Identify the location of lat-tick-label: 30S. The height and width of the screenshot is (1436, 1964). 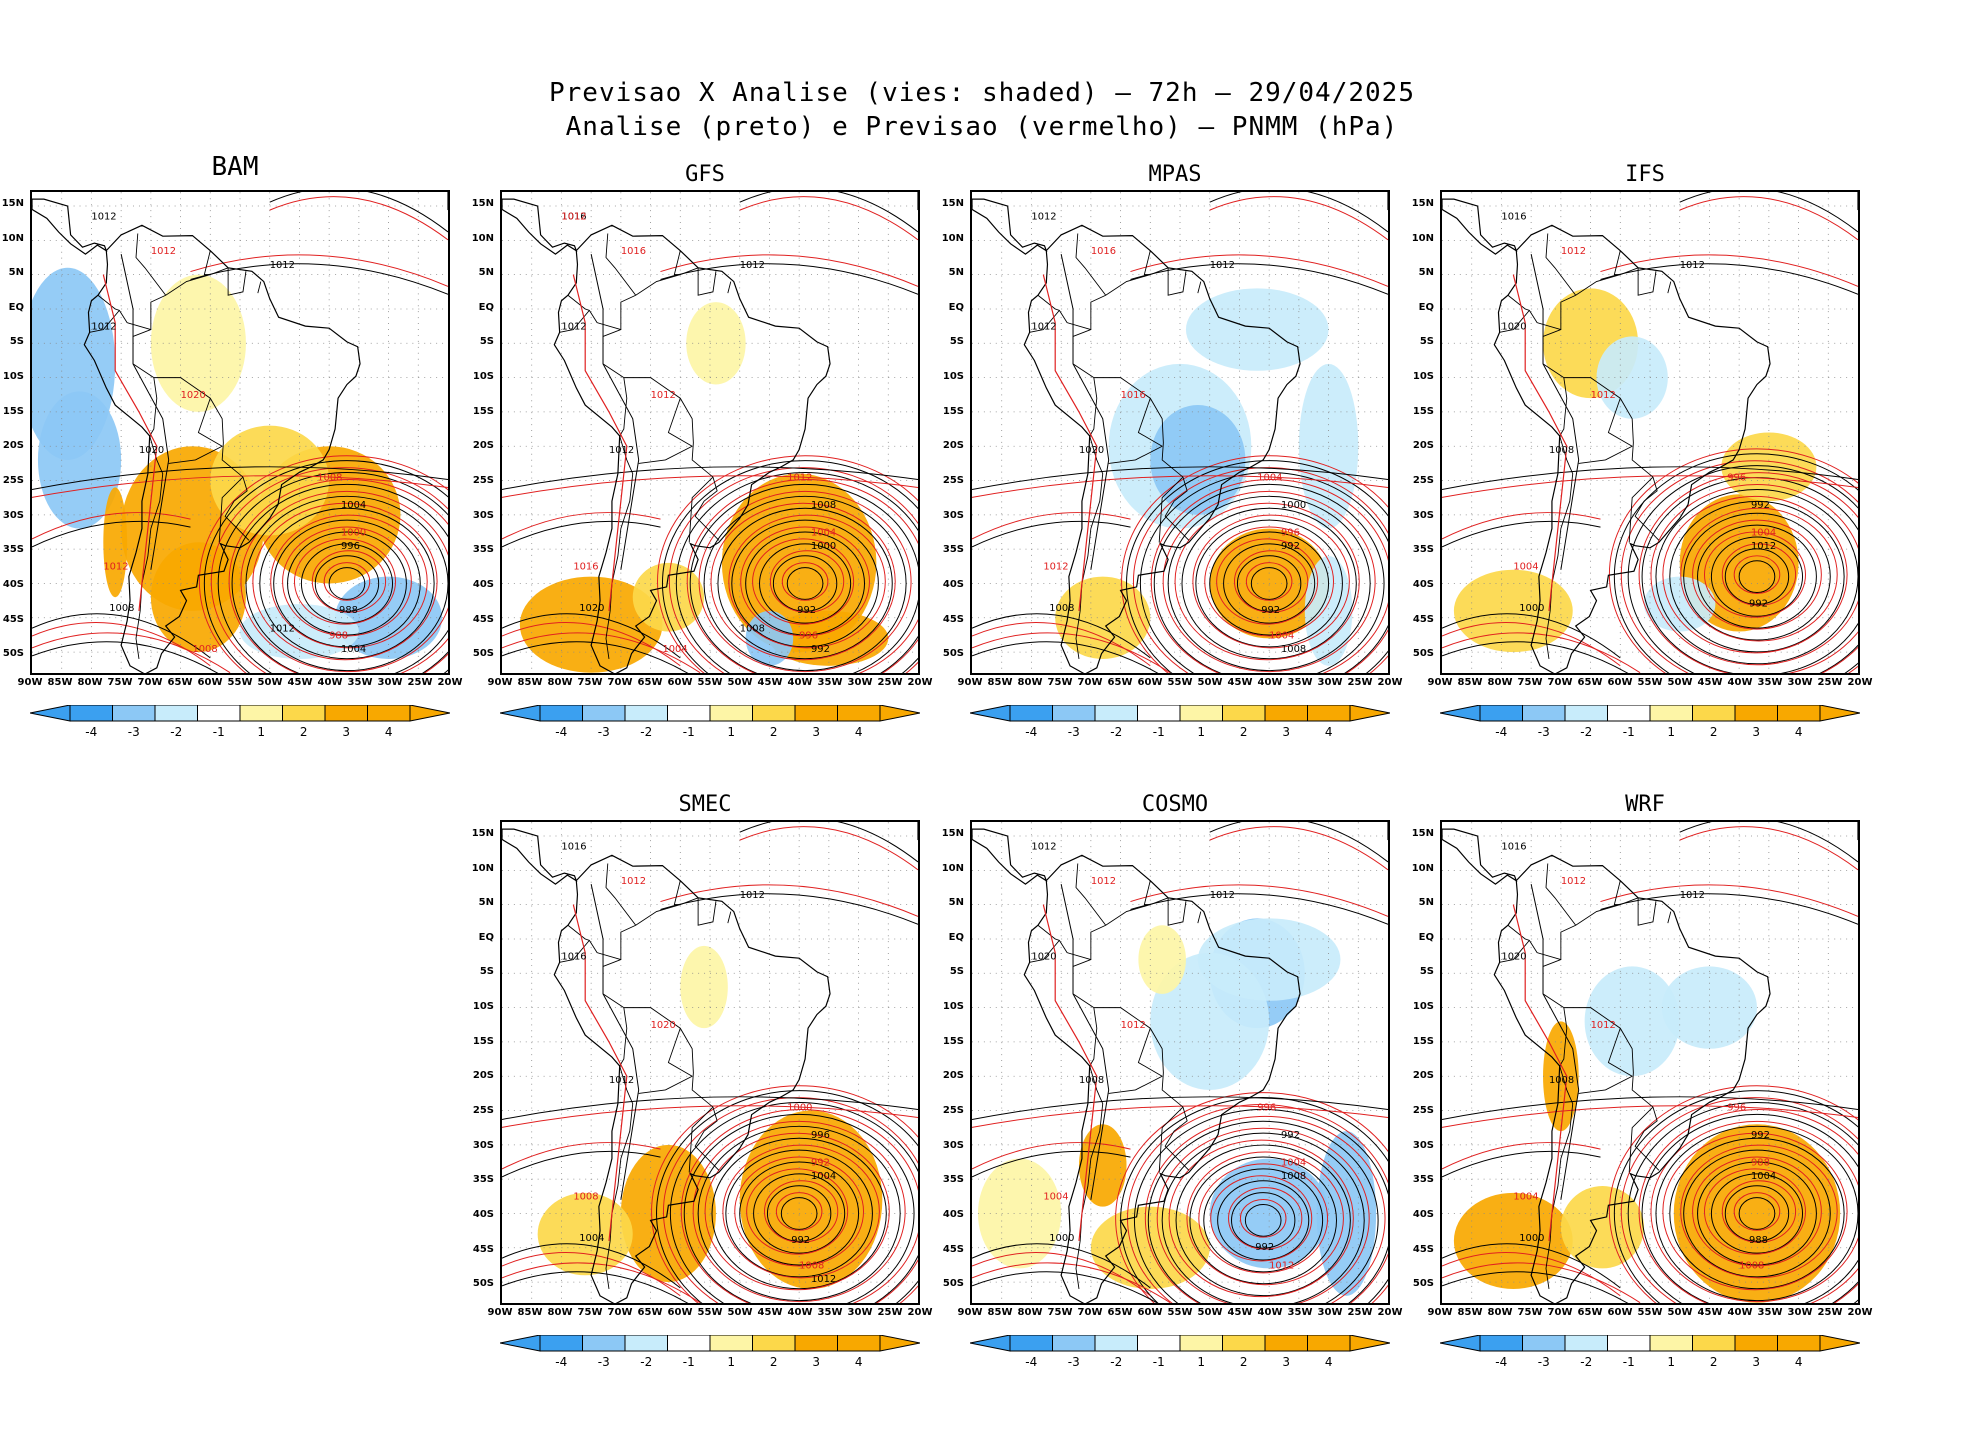
(953, 515).